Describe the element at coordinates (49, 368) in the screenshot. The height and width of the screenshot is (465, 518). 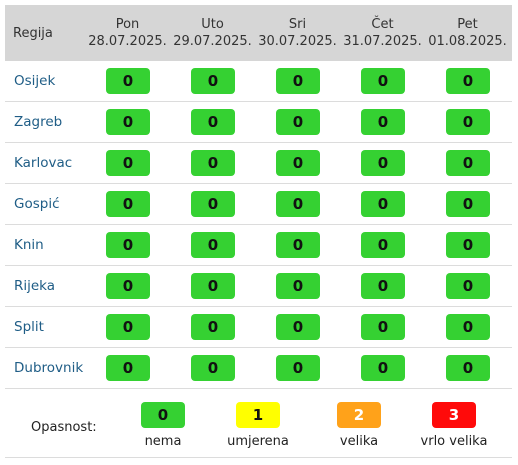
I see `region-link-dubrovnik: Dubrovnik` at that location.